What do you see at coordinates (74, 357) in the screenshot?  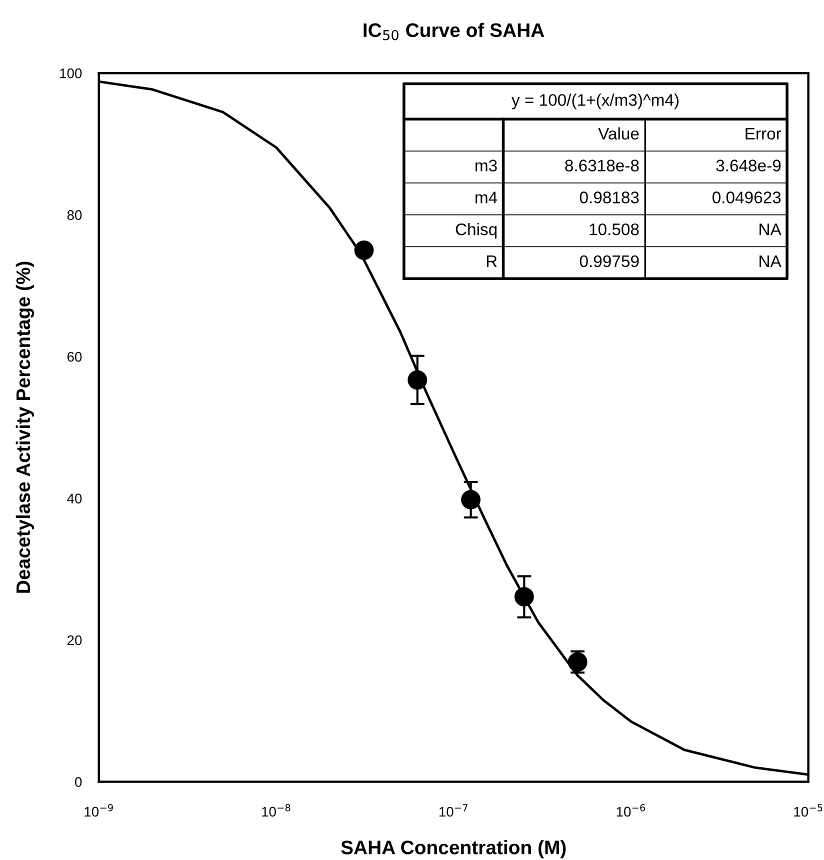 I see `y-tick-label: 60` at bounding box center [74, 357].